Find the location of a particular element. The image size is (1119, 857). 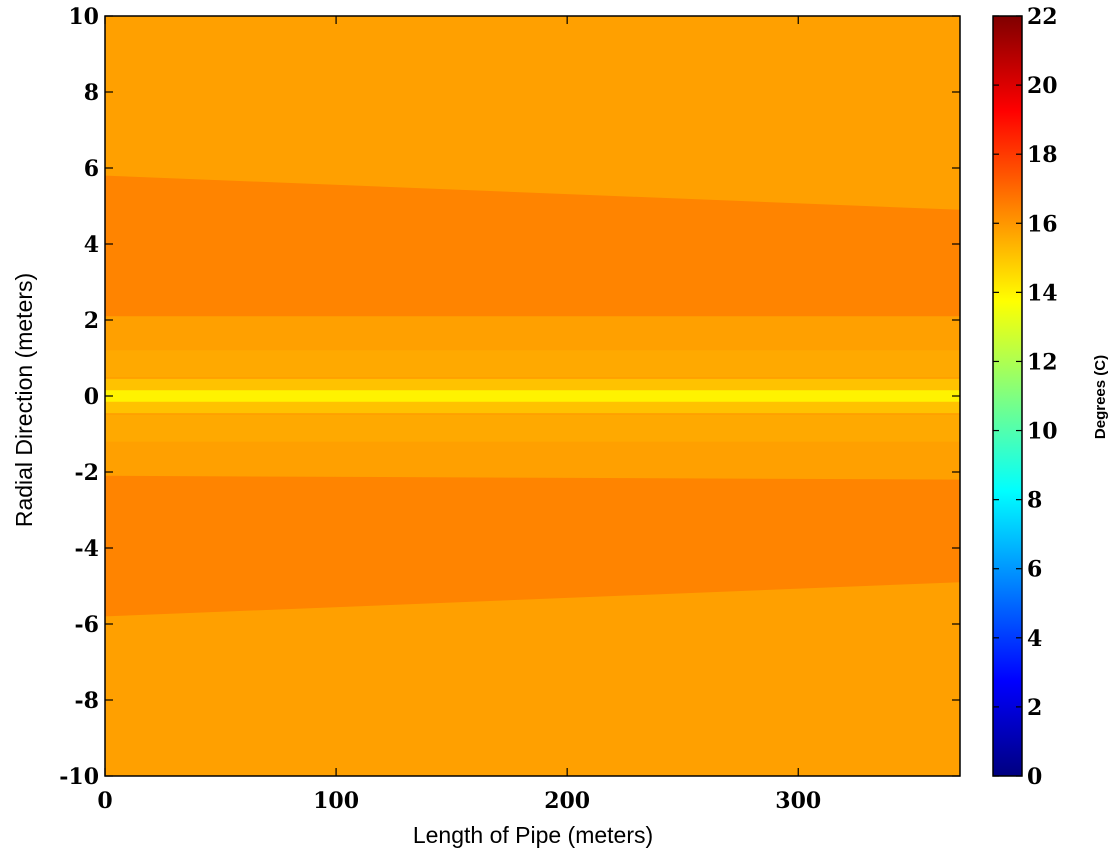

colorbar-tick-label: 2 is located at coordinates (1034, 708).